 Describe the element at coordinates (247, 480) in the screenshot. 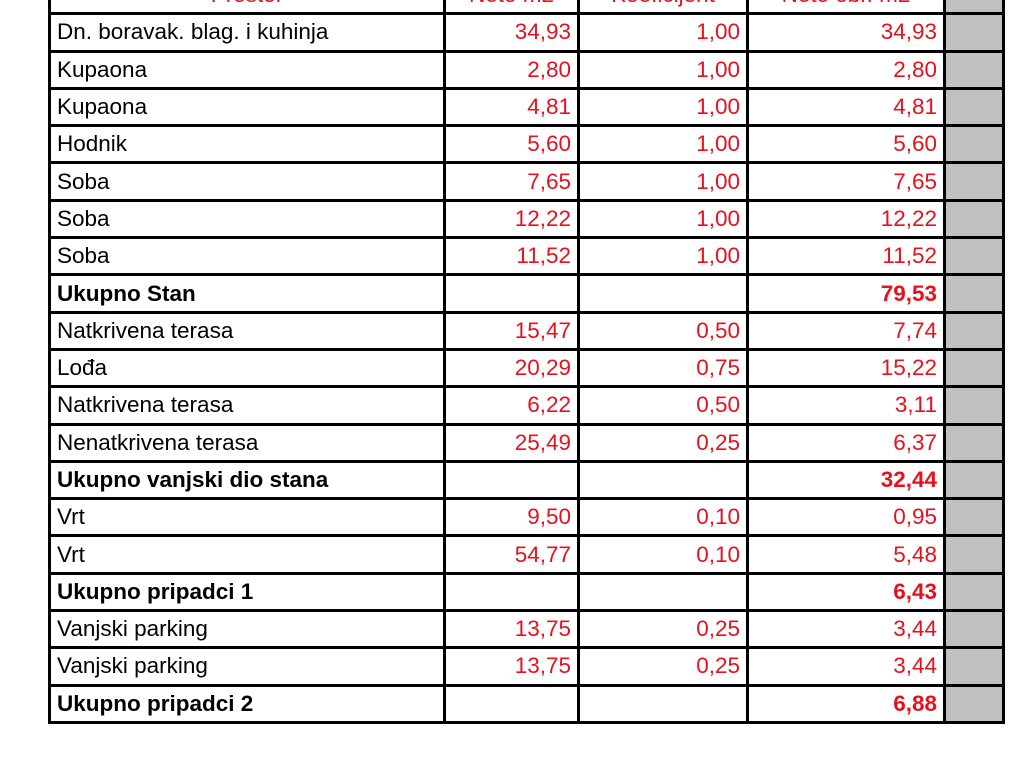

I see `room-name-cell: Ukupno vanjski dio stana` at that location.